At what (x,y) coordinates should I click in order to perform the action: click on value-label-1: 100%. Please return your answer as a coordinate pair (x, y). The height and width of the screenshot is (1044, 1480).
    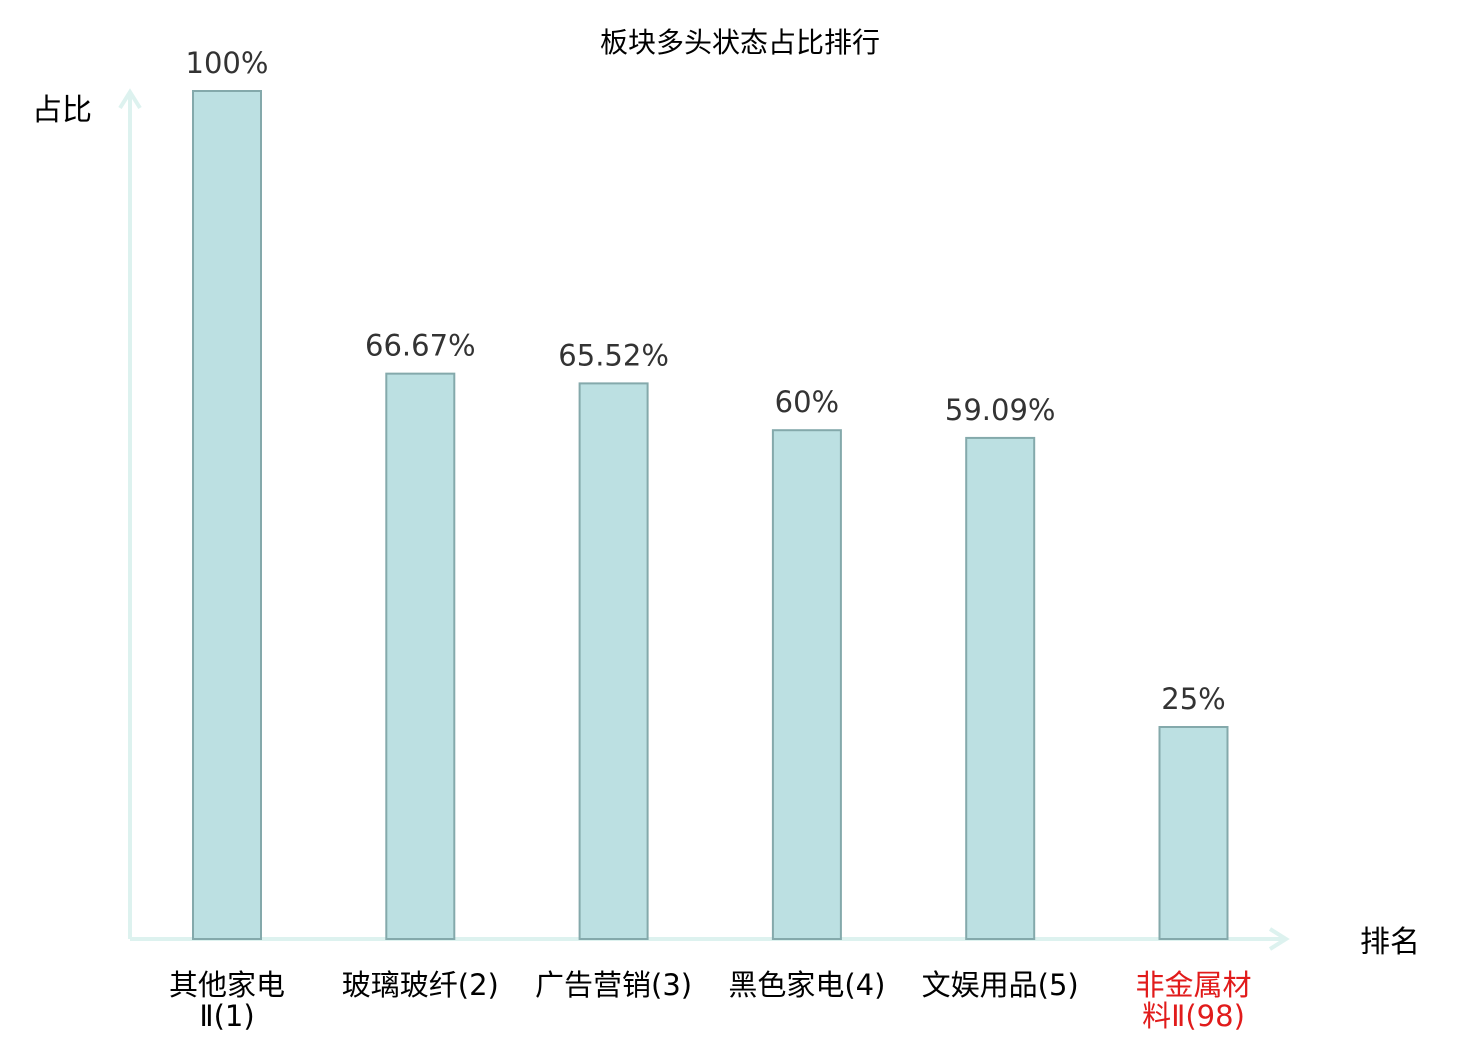
    Looking at the image, I should click on (227, 63).